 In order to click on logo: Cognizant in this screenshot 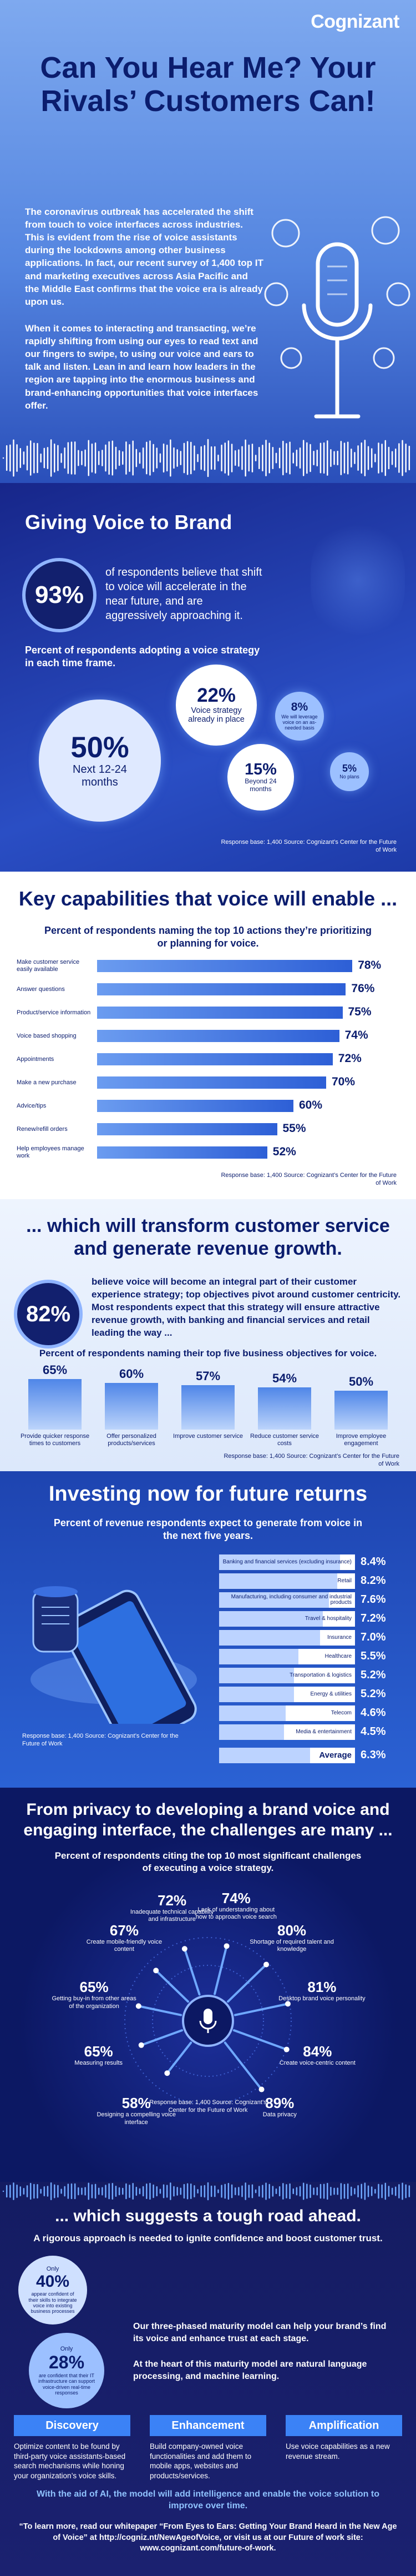, I will do `click(355, 22)`.